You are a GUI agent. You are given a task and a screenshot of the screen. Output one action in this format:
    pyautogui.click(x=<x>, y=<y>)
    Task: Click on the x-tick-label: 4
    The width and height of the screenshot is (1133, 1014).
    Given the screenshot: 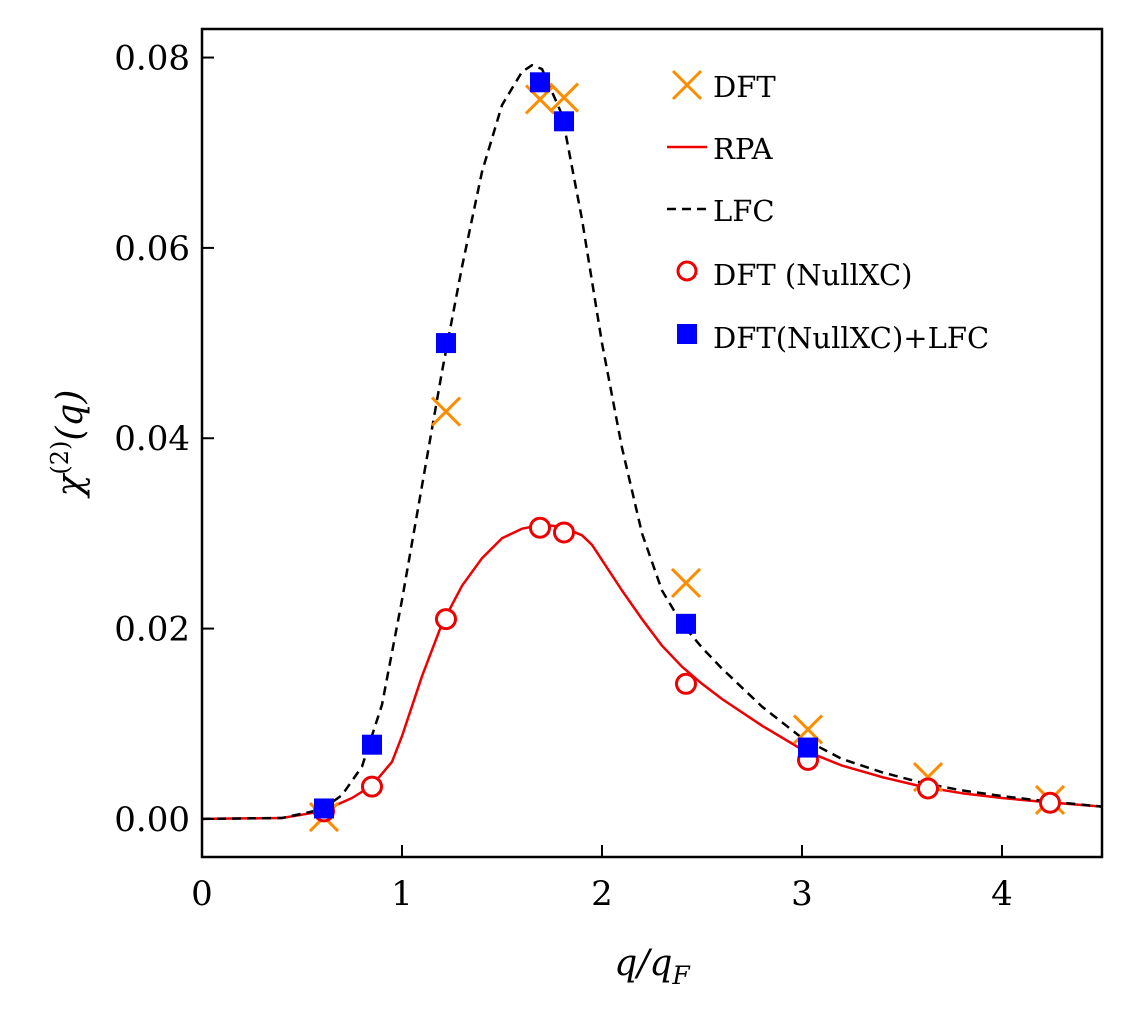 What is the action you would take?
    pyautogui.click(x=1002, y=894)
    